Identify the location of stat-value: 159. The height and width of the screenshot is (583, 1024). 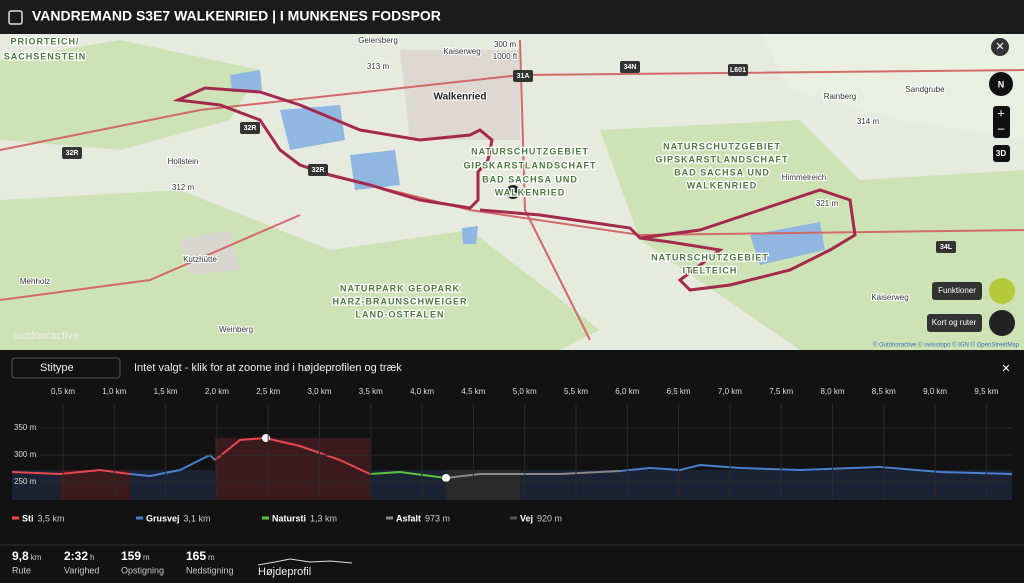
(131, 556).